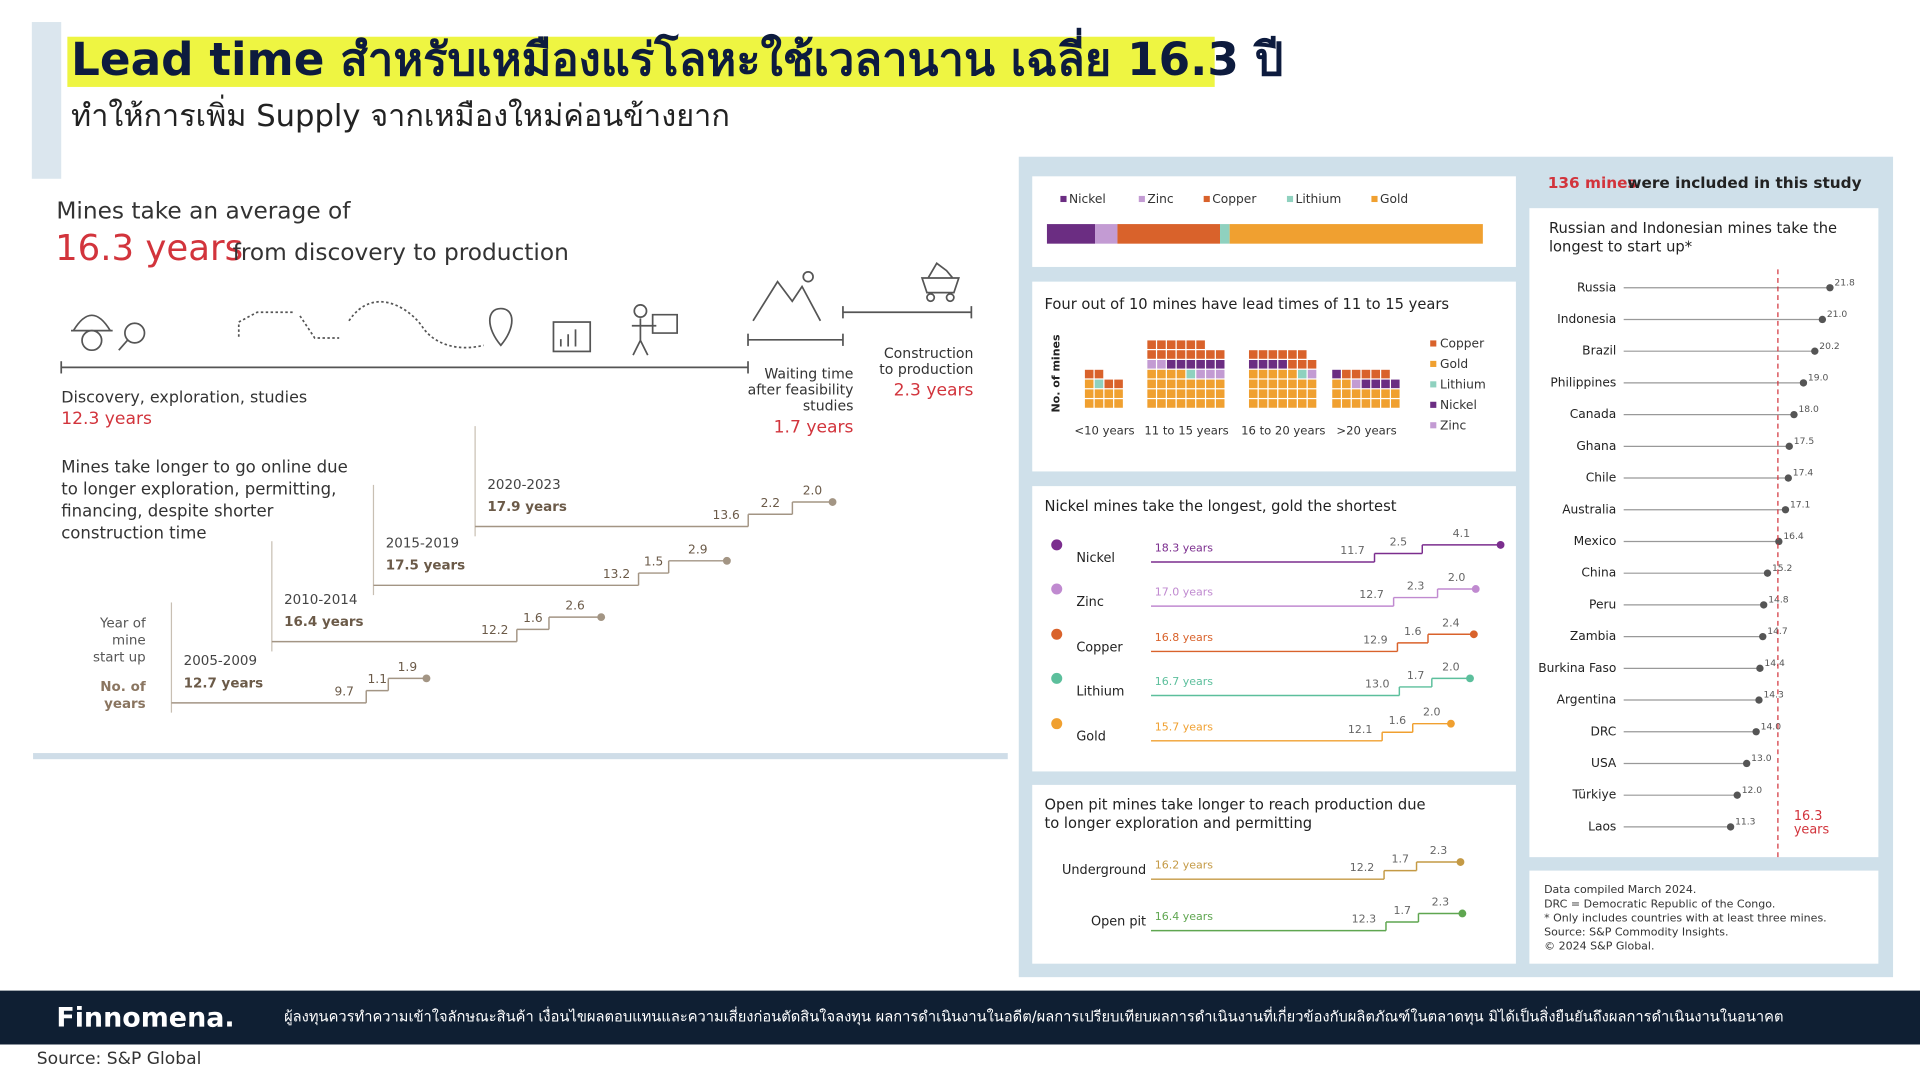 This screenshot has width=1920, height=1080. Describe the element at coordinates (726, 515) in the screenshot. I see `step-value-label: 13.6` at that location.